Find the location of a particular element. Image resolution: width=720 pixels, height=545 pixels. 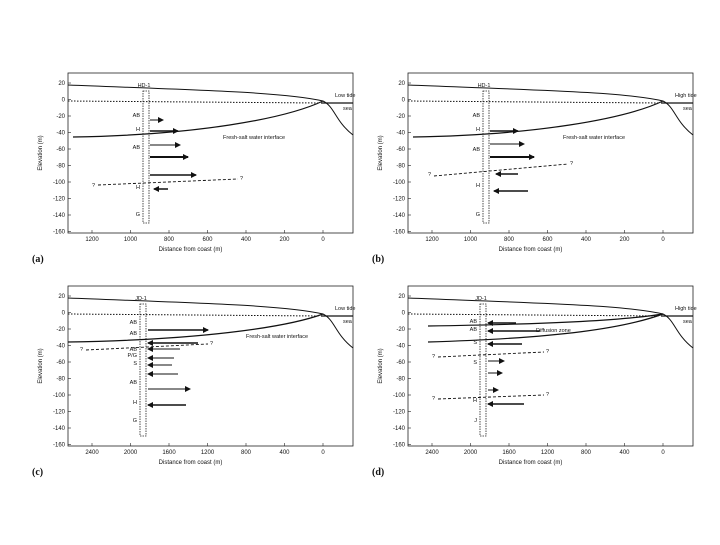

diffusion-upper is located at coordinates (545, 320).